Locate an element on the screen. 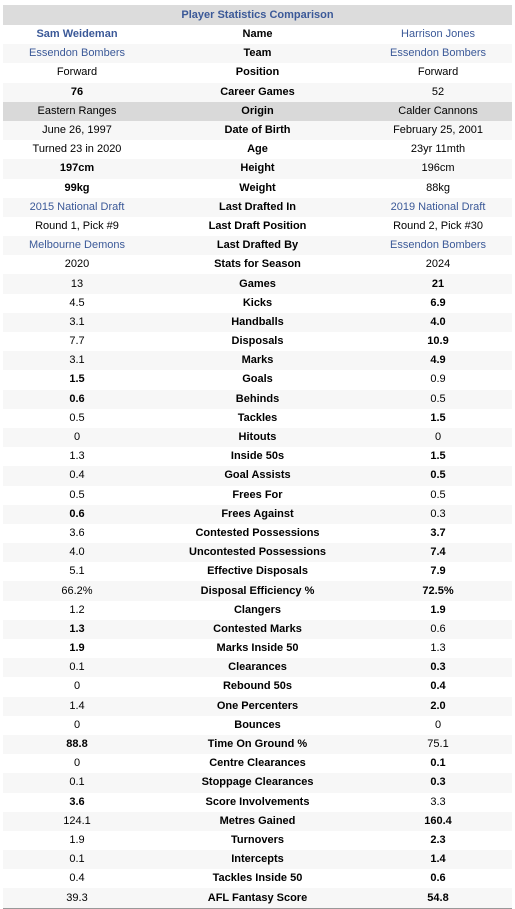  stat-row: 99kg Weight 88kg is located at coordinates (257, 188).